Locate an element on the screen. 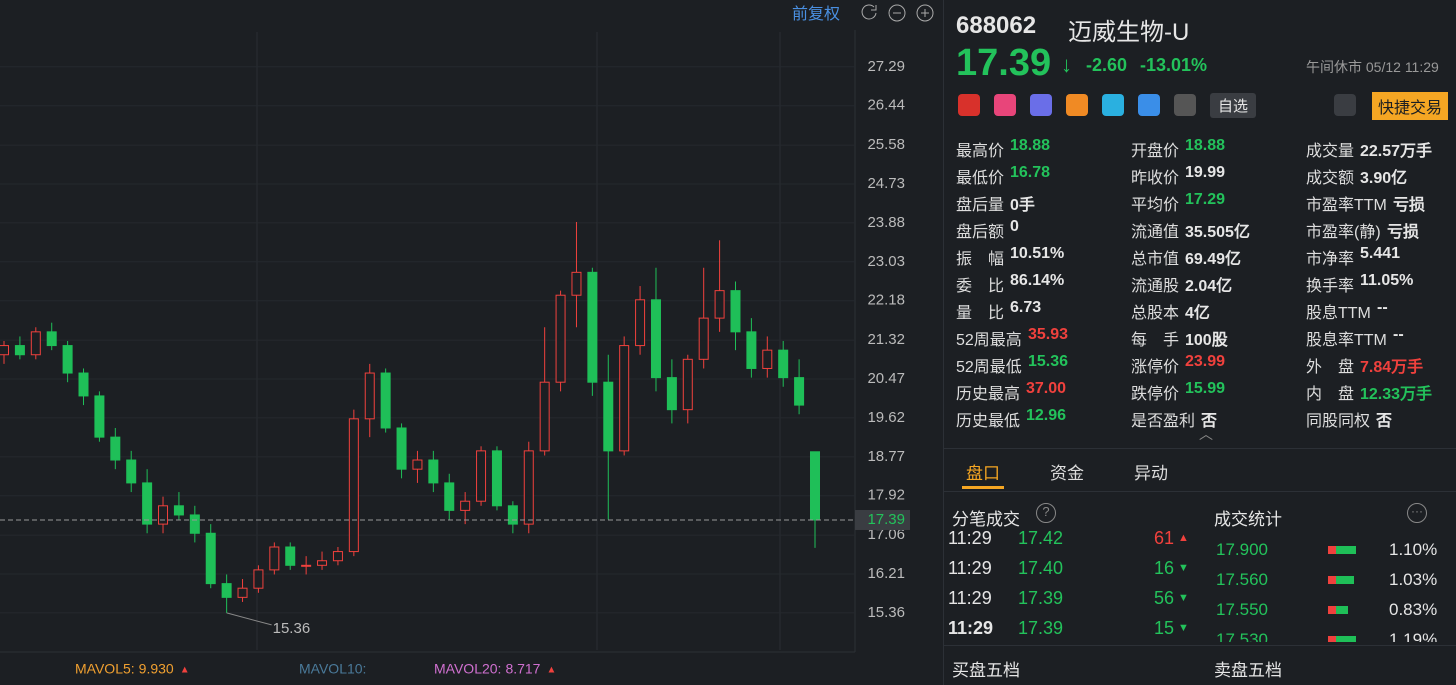 This screenshot has width=1456, height=685. tab: 盘口 is located at coordinates (983, 473).